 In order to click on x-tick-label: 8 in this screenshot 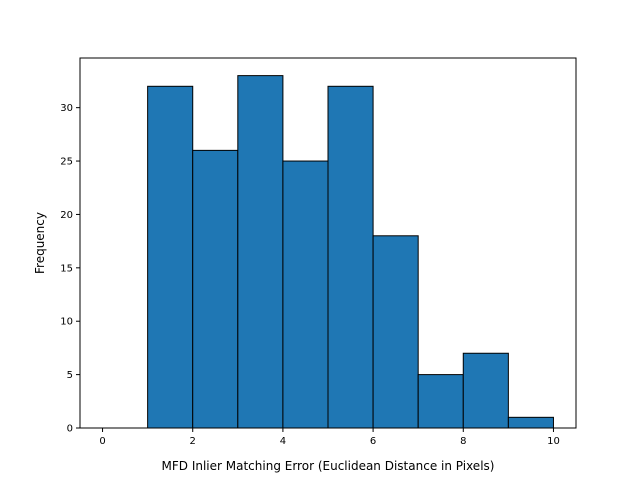, I will do `click(463, 441)`.